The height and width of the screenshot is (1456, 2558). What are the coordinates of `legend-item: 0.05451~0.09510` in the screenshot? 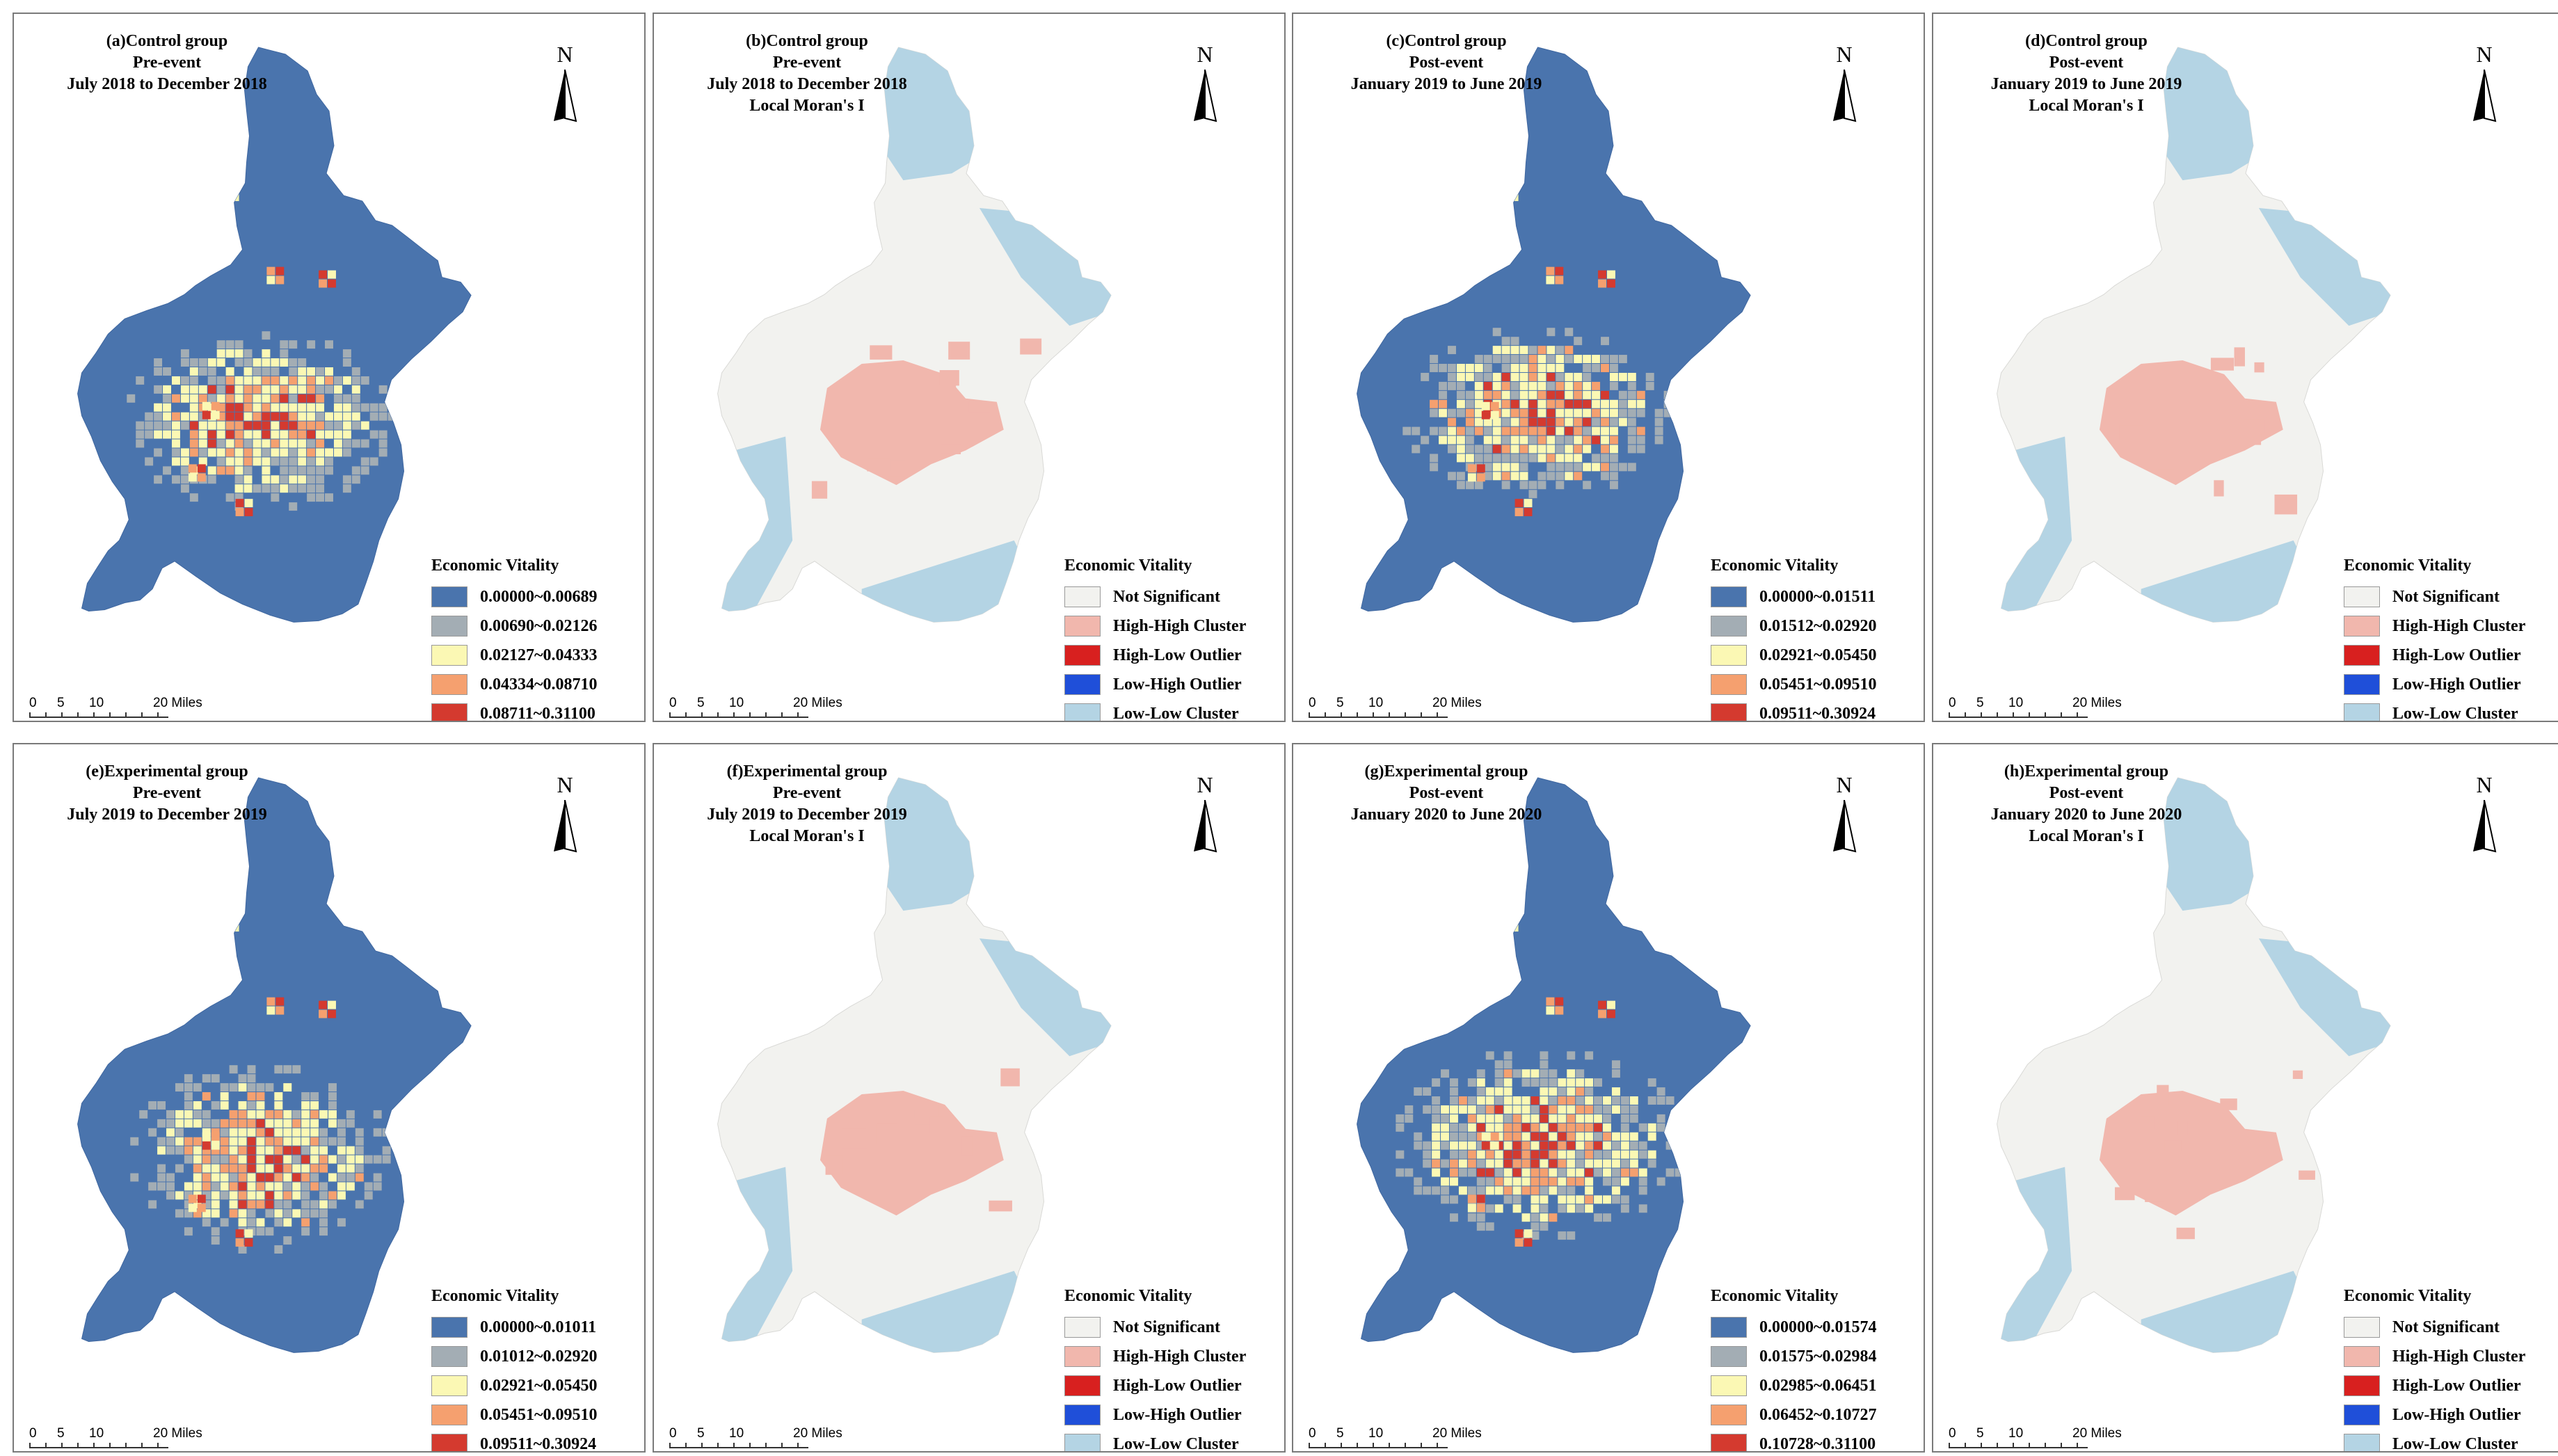 It's located at (514, 1415).